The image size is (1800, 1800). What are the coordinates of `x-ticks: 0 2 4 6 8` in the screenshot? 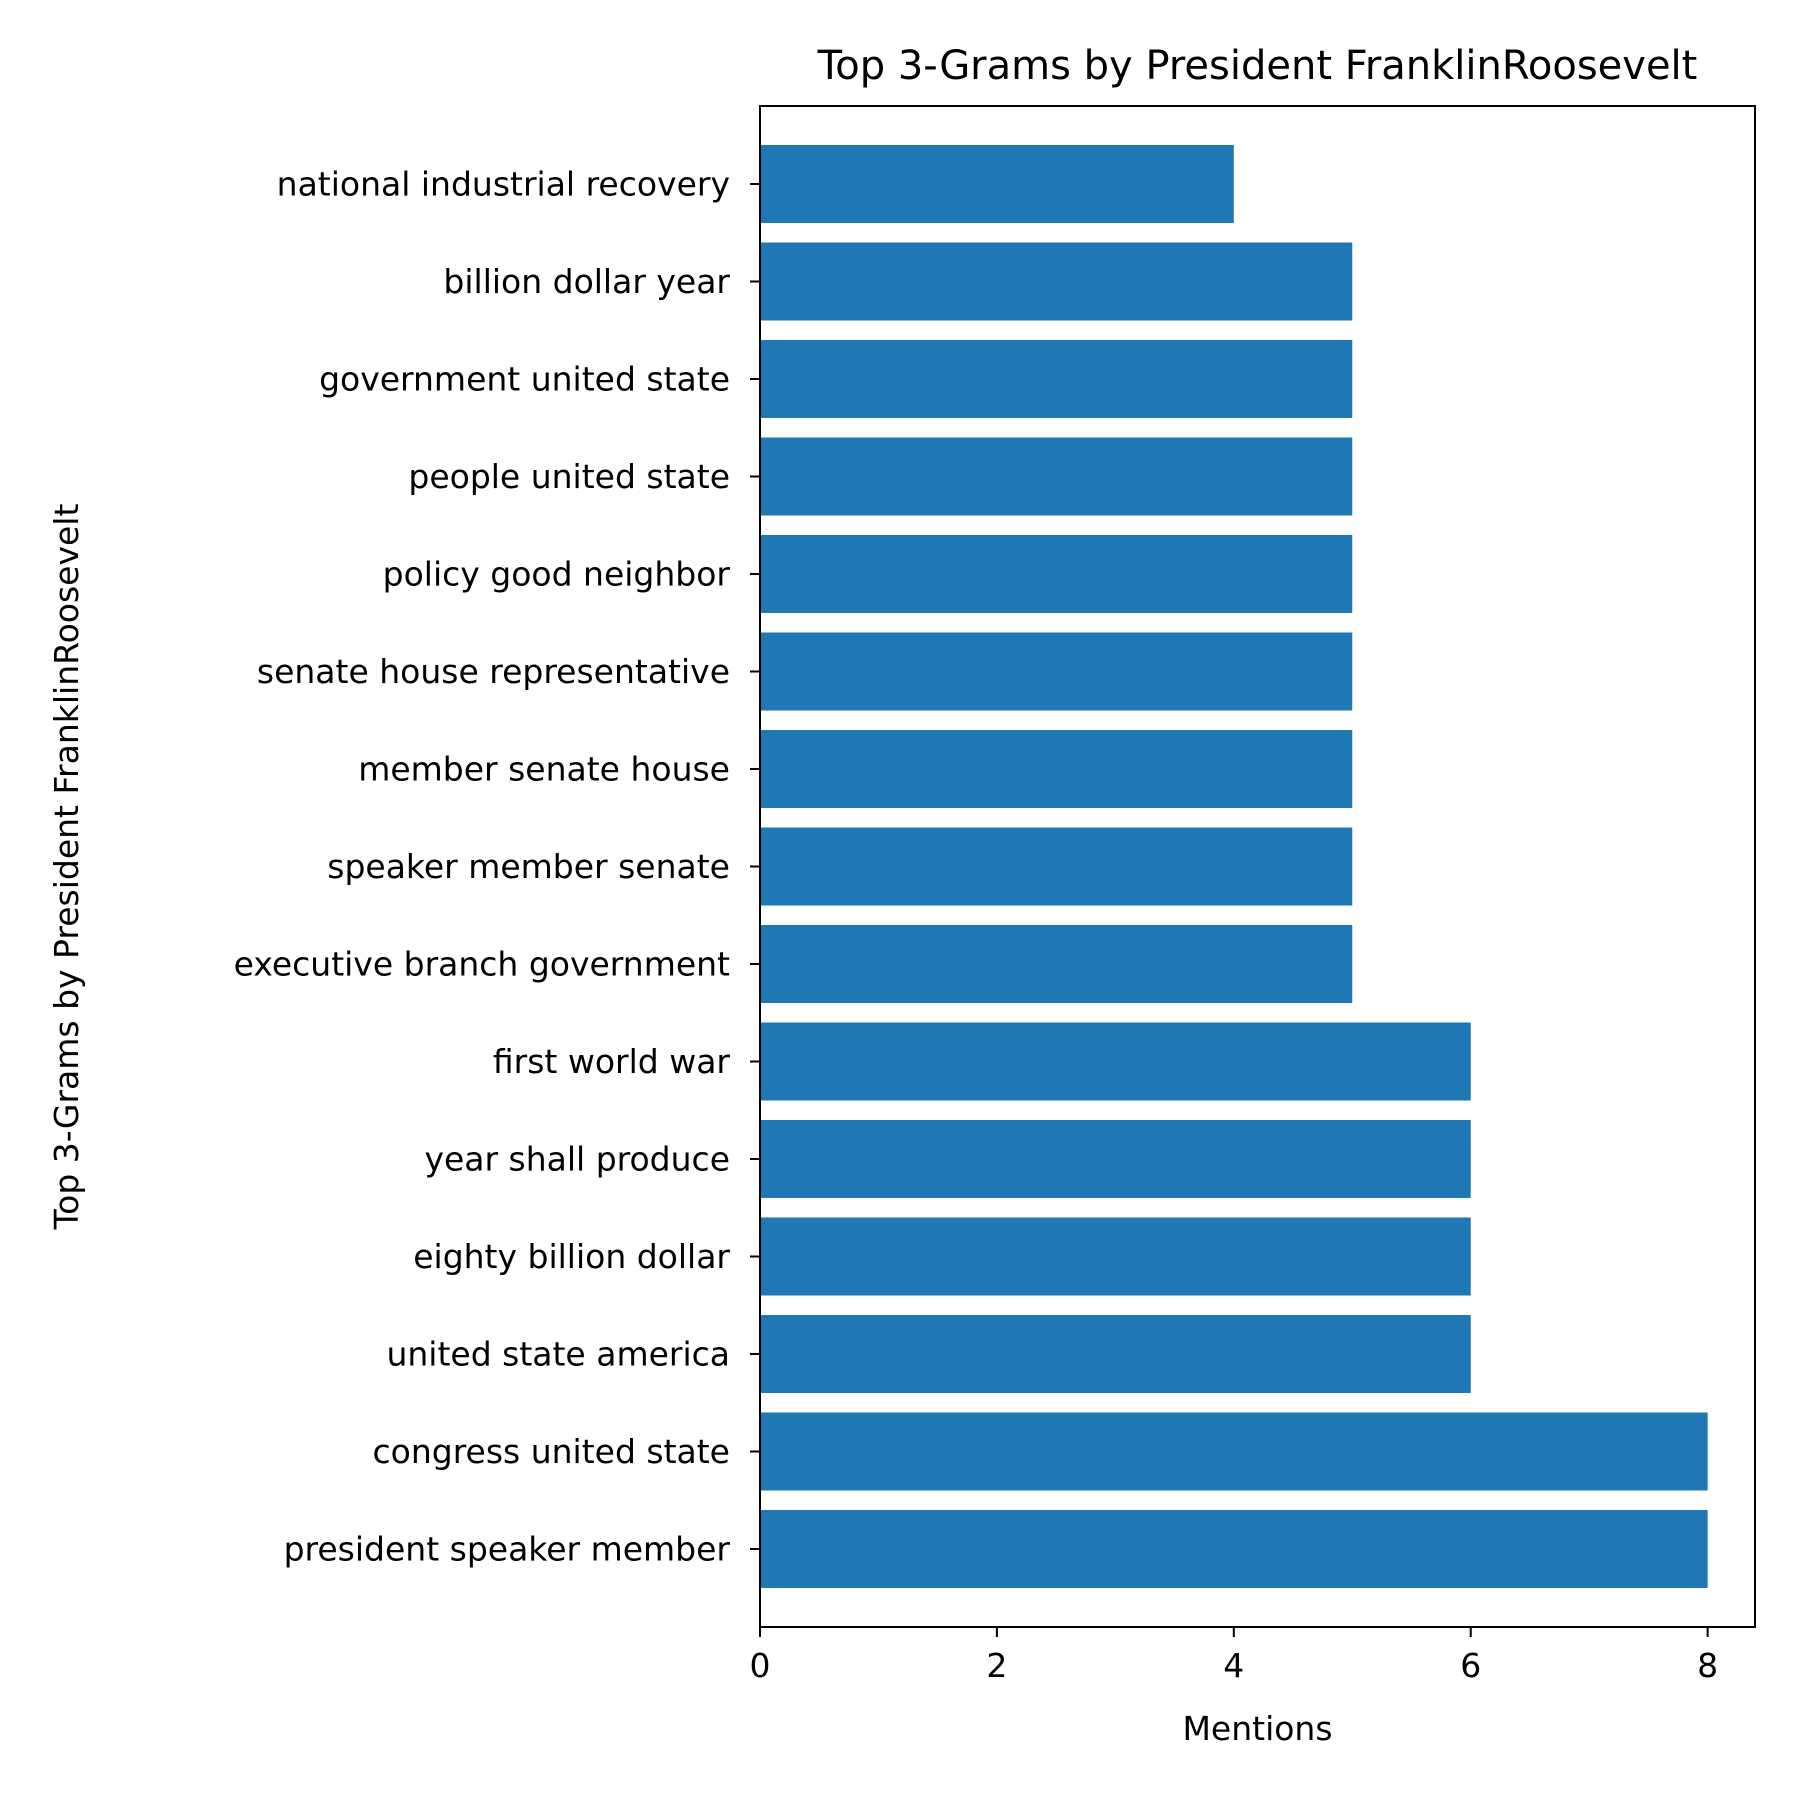 It's located at (1234, 1656).